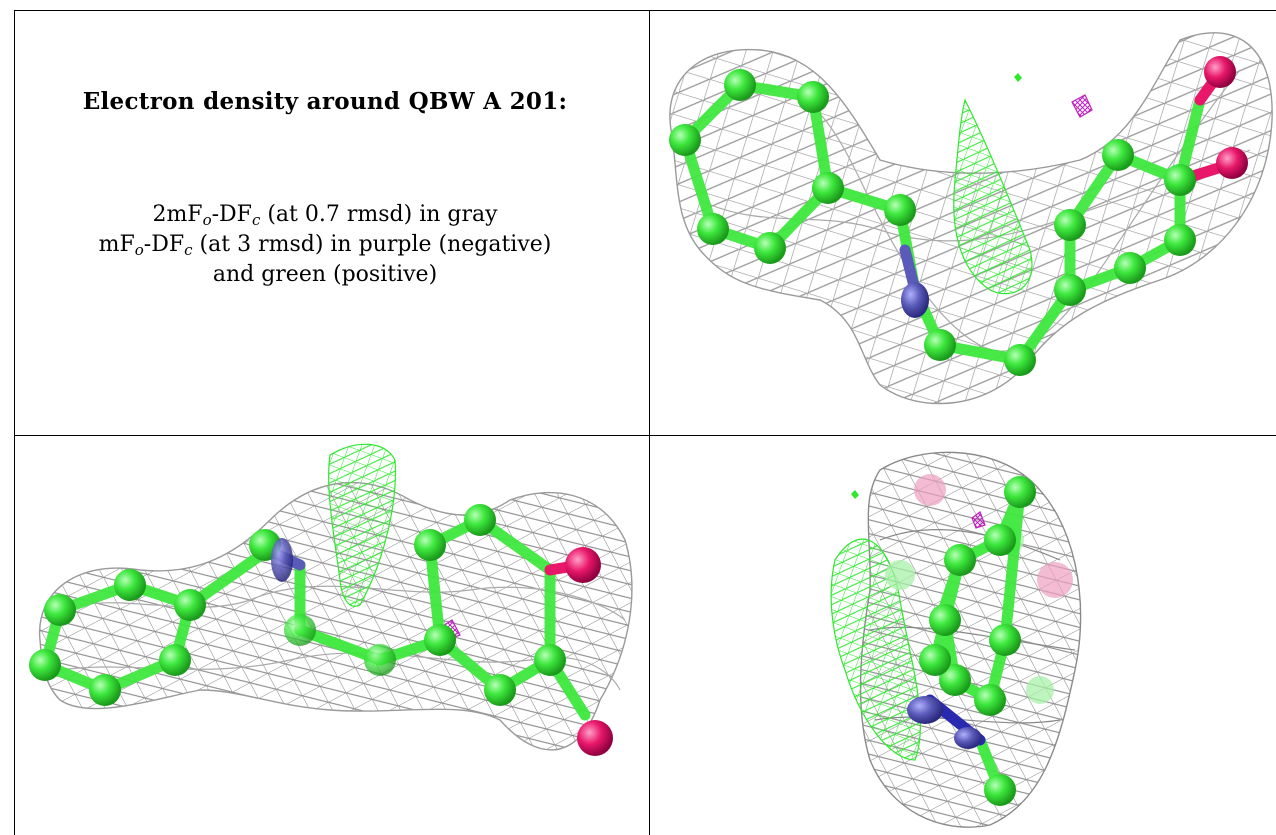 This screenshot has width=1276, height=835. Describe the element at coordinates (645, 10) in the screenshot. I see `top-border` at that location.